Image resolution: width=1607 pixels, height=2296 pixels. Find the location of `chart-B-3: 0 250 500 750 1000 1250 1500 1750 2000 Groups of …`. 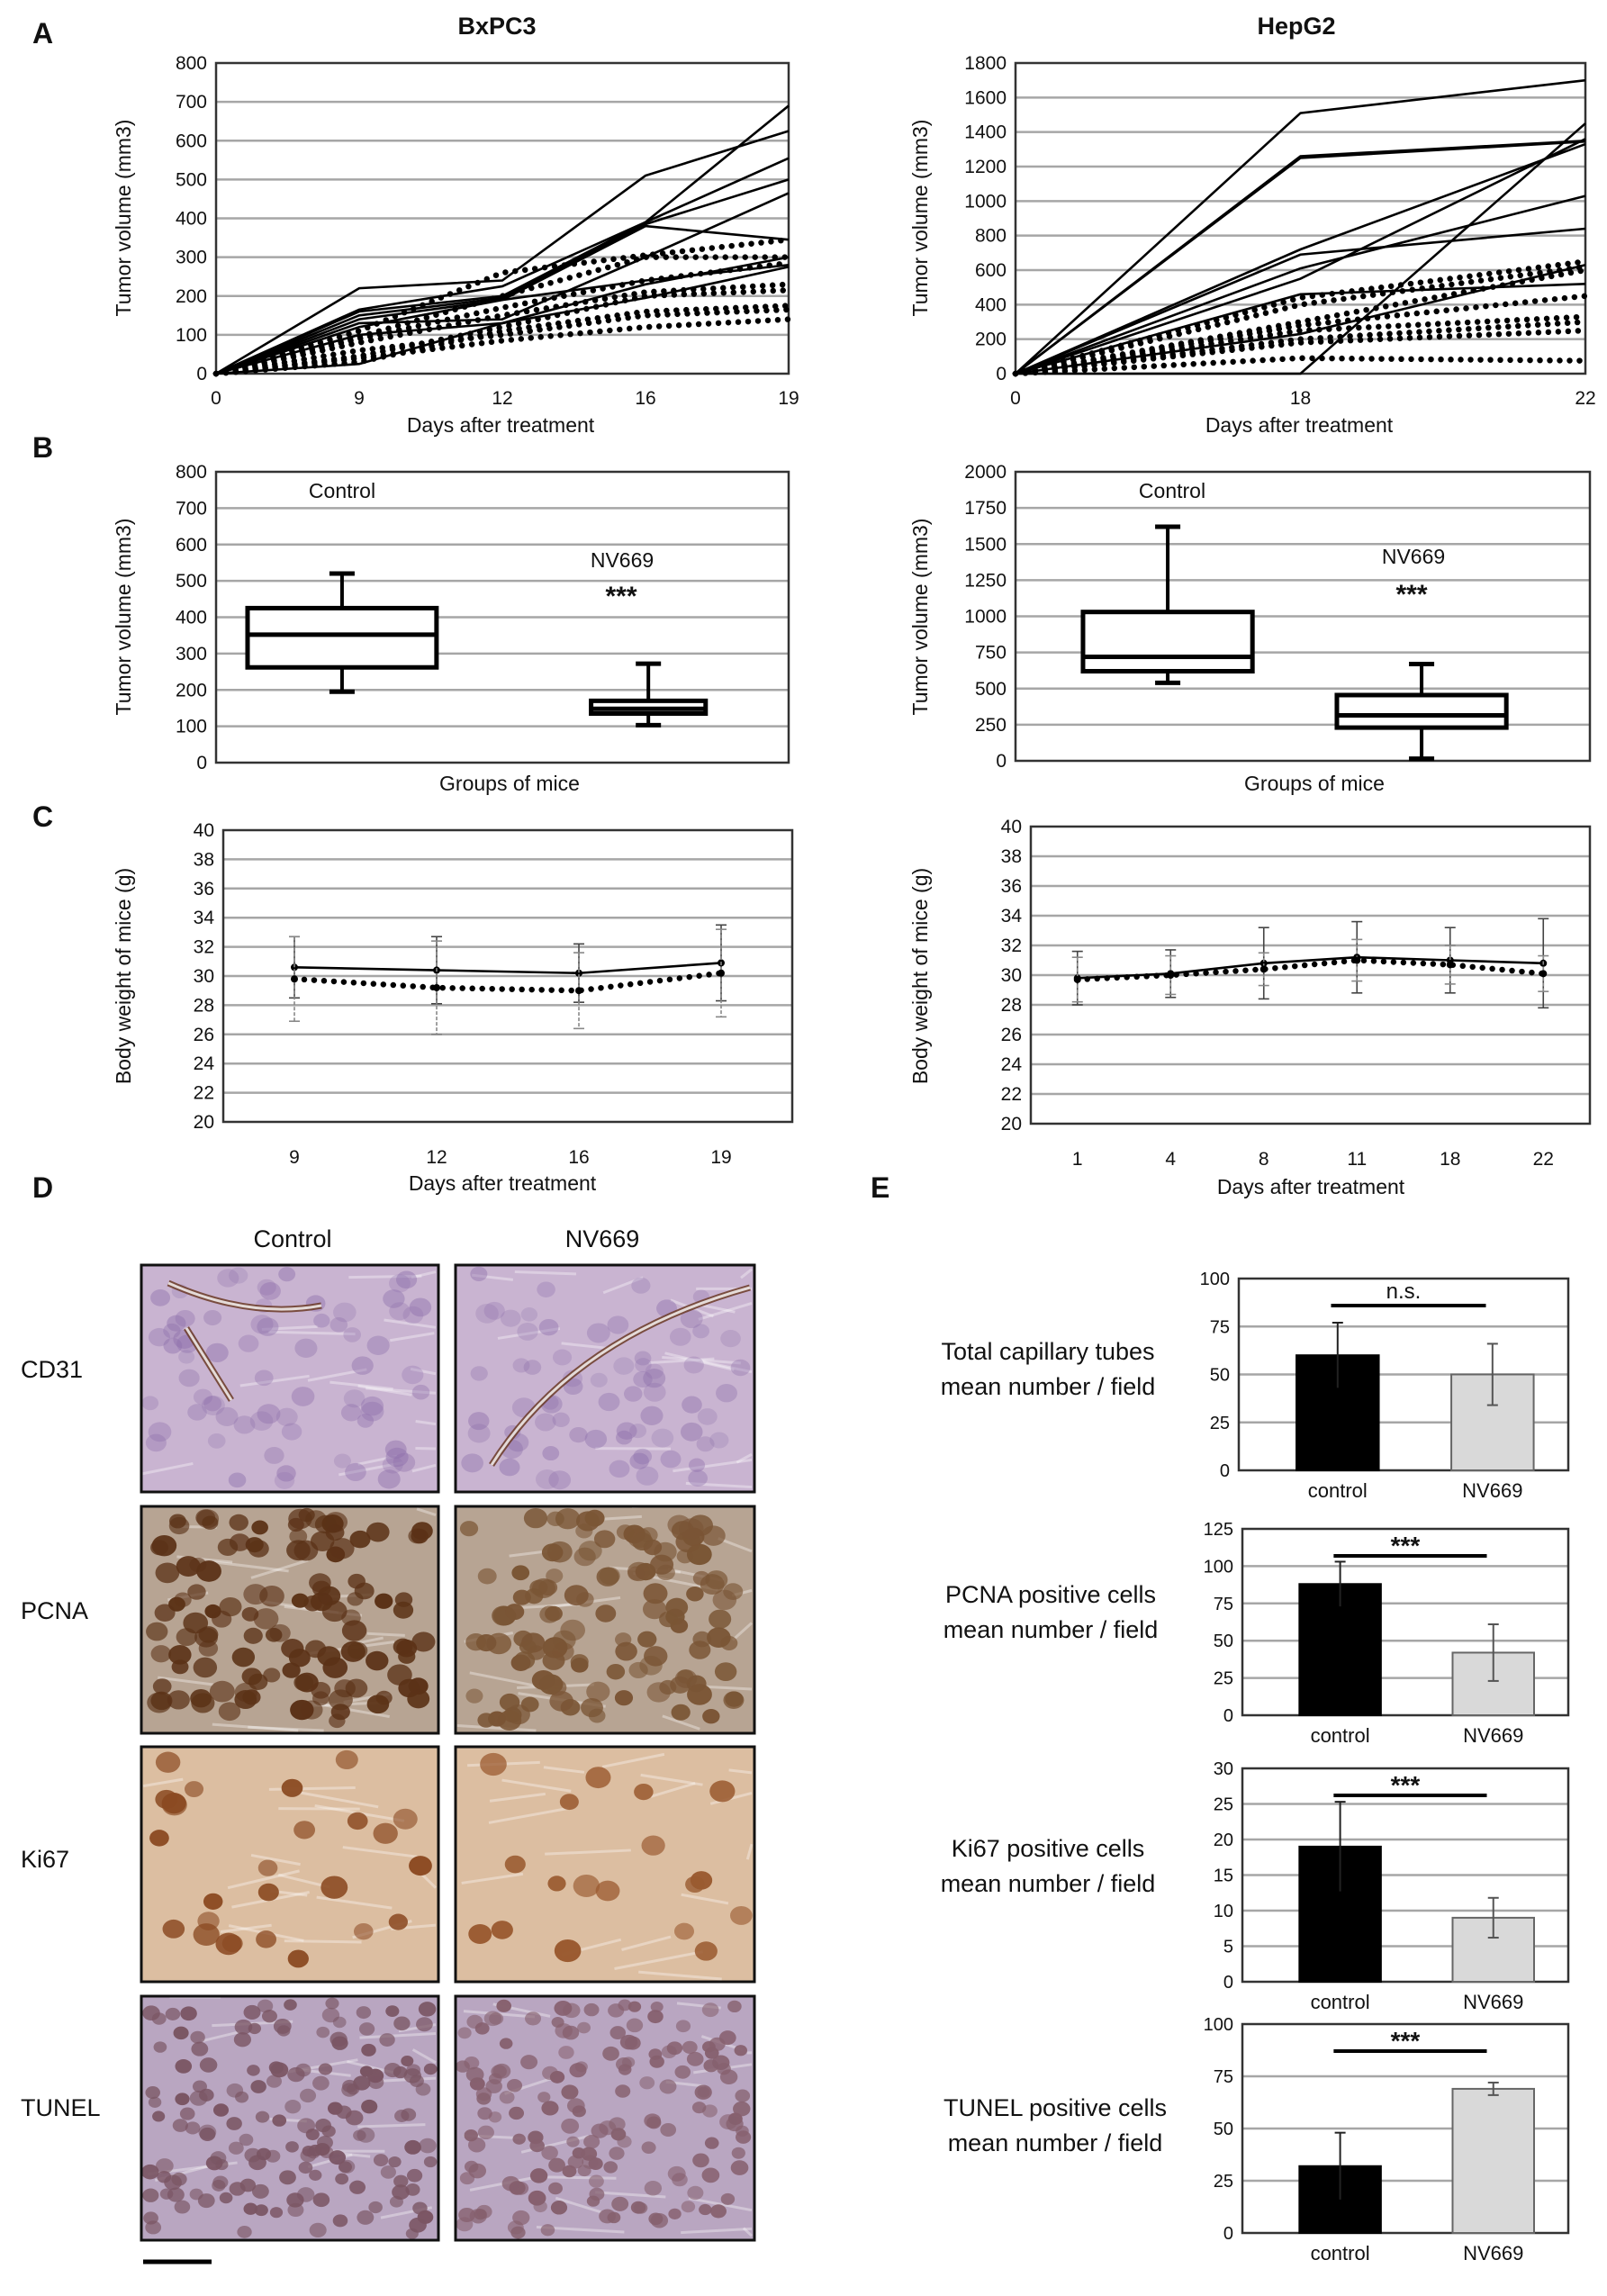

chart-B-3: 0 250 500 750 1000 1250 1500 1750 2000 Groups of … is located at coordinates (1250, 628).